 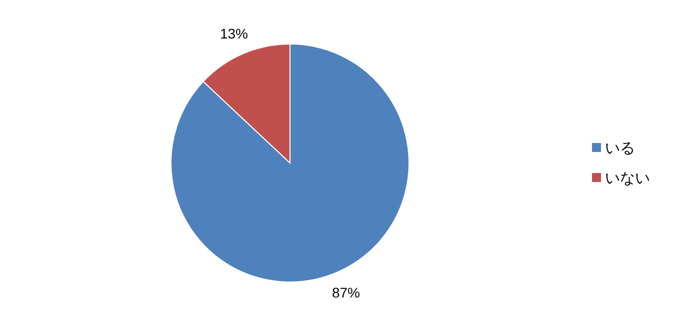 I want to click on legend-label: いない, so click(x=627, y=178).